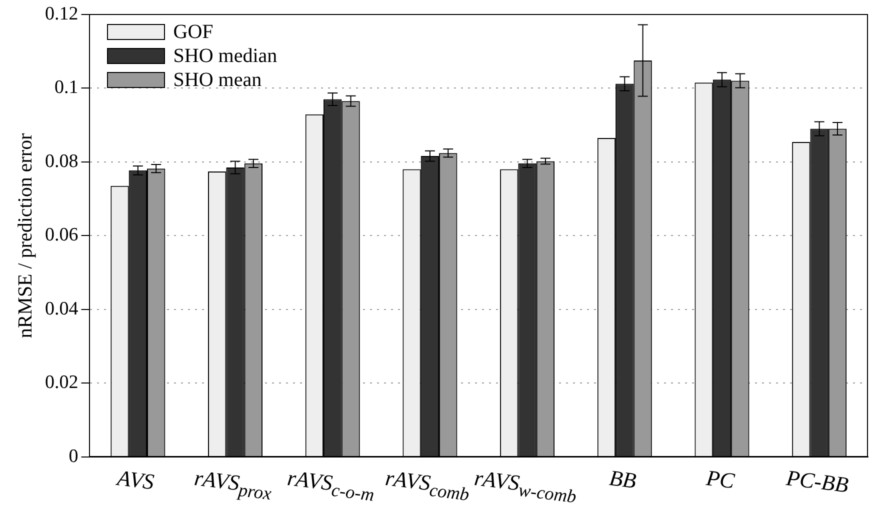  I want to click on x-tick-label: rAVS$_{comb}$, so click(428, 485).